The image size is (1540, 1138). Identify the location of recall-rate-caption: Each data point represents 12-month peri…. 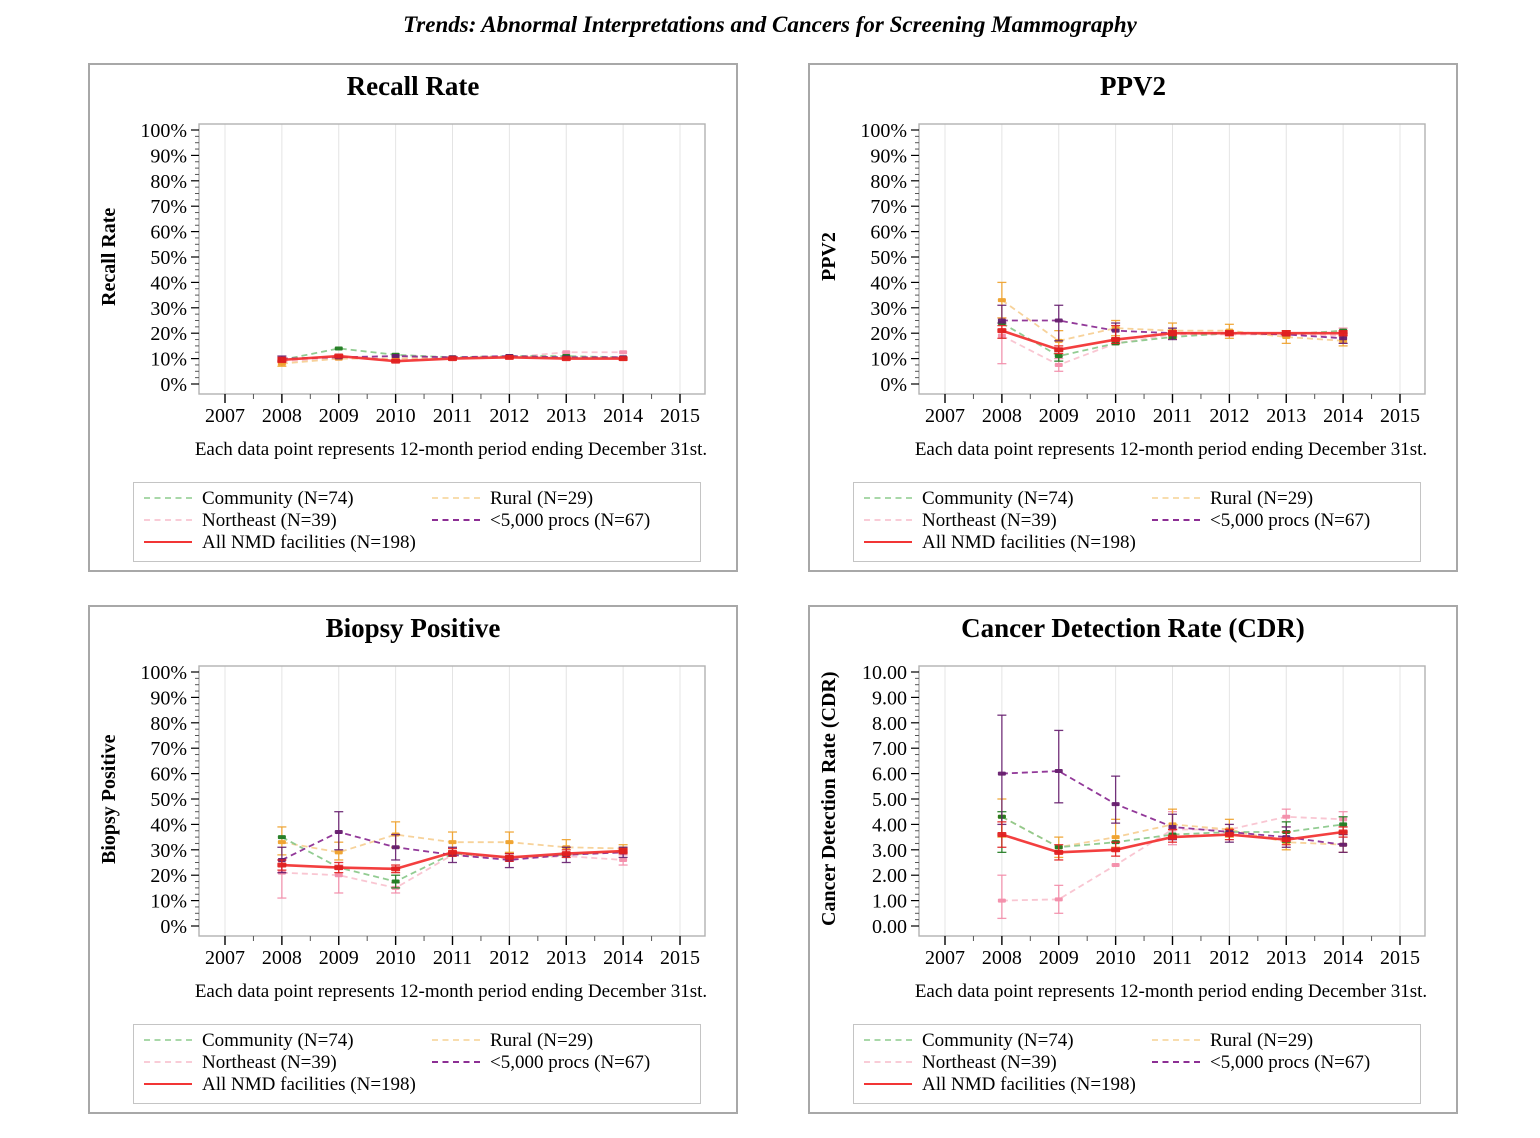
(451, 449).